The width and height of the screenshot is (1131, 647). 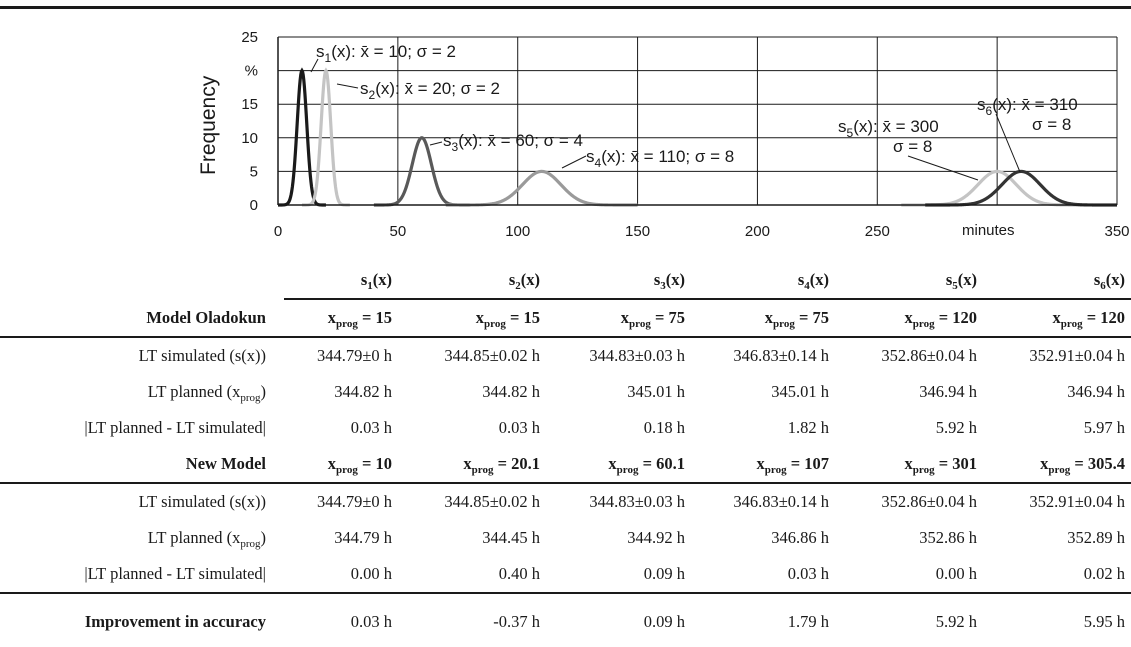 What do you see at coordinates (386, 53) in the screenshot?
I see `annotation-s1: s1(x): x̄ = 10; σ = 2` at bounding box center [386, 53].